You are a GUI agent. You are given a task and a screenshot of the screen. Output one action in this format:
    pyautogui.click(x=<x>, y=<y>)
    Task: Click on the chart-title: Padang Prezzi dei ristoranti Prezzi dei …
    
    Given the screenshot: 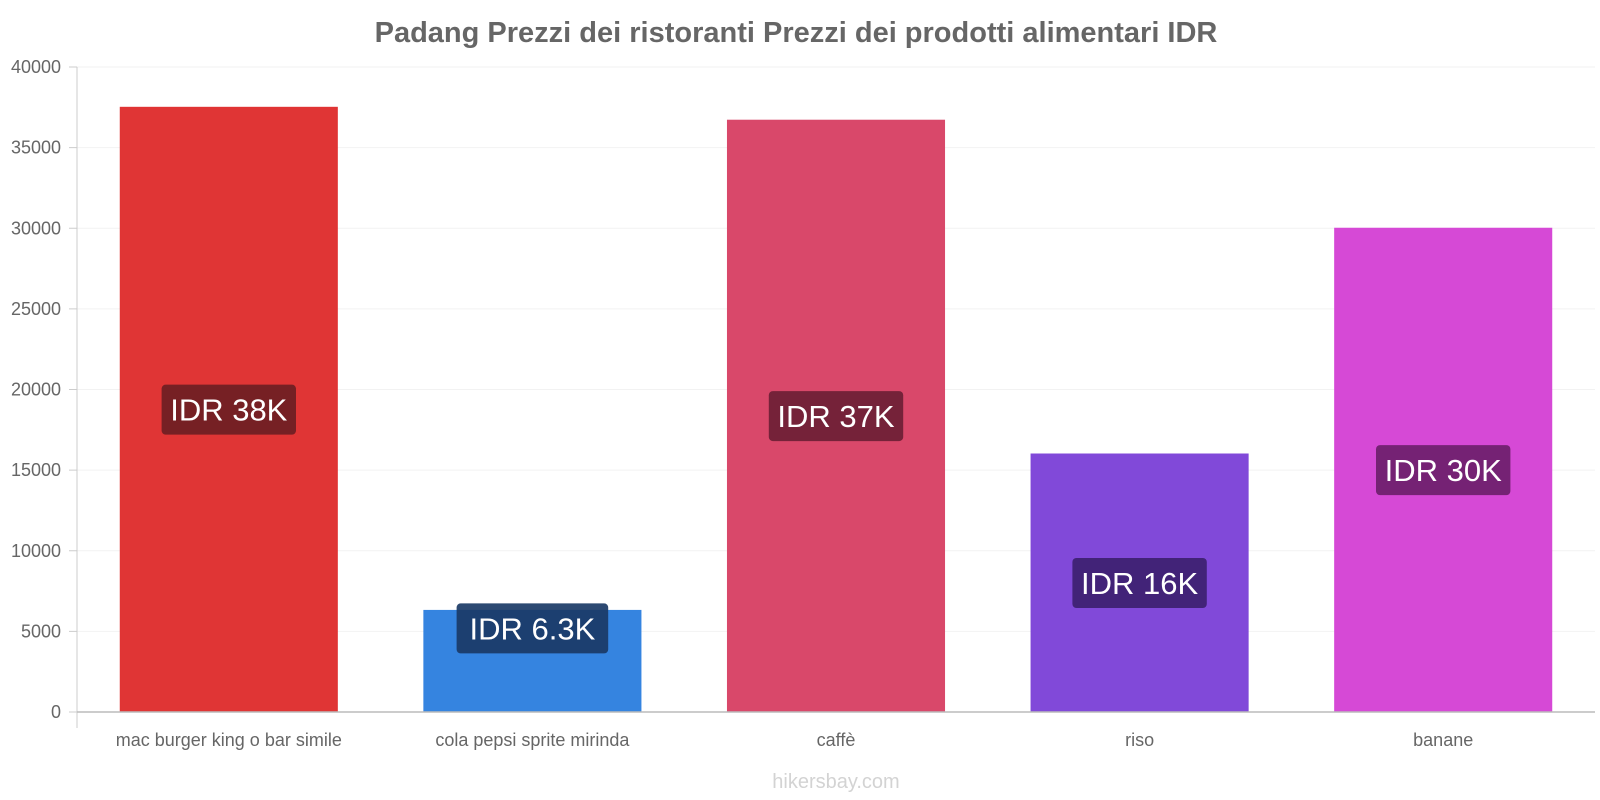 What is the action you would take?
    pyautogui.click(x=796, y=33)
    